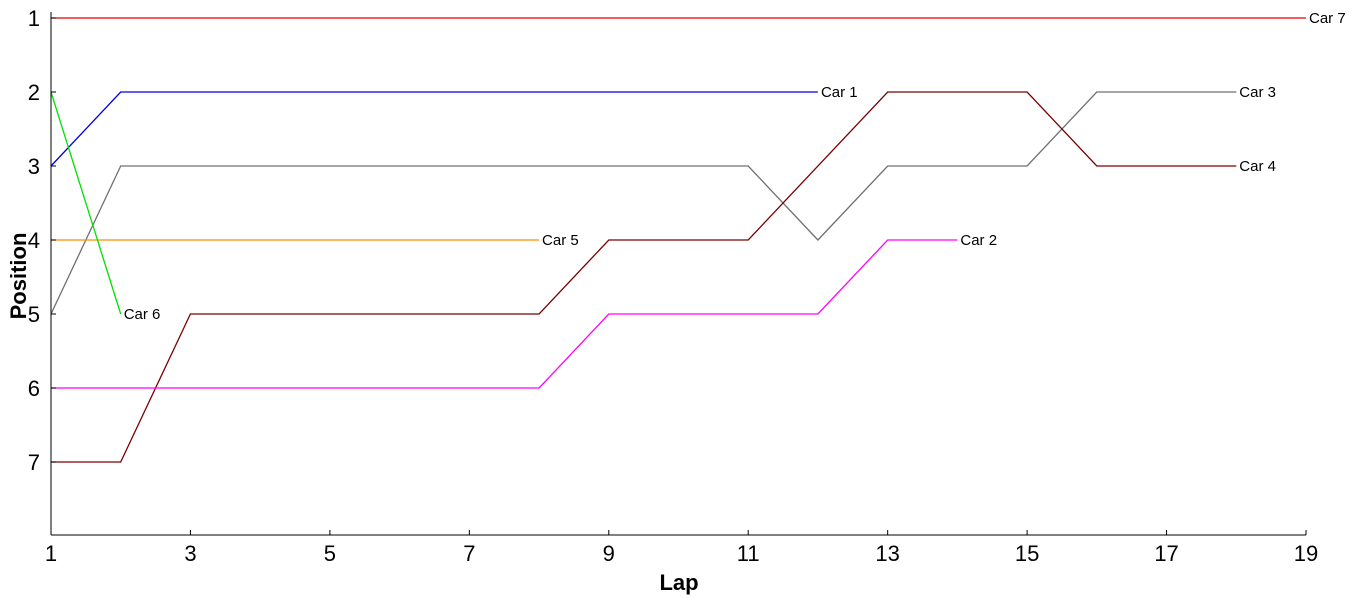 The height and width of the screenshot is (598, 1369). What do you see at coordinates (678, 582) in the screenshot?
I see `x-axis-title: Lap` at bounding box center [678, 582].